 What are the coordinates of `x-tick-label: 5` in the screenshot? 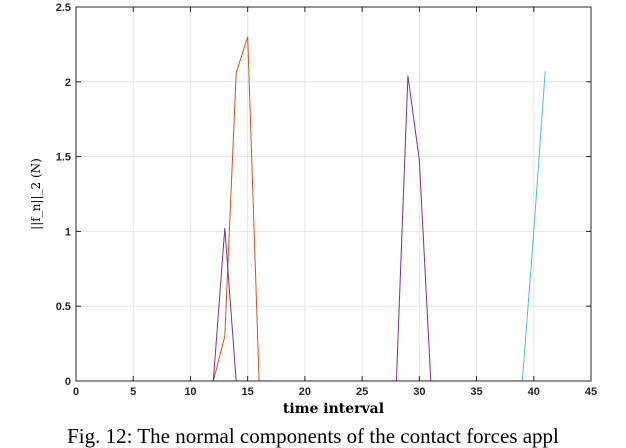 It's located at (133, 392).